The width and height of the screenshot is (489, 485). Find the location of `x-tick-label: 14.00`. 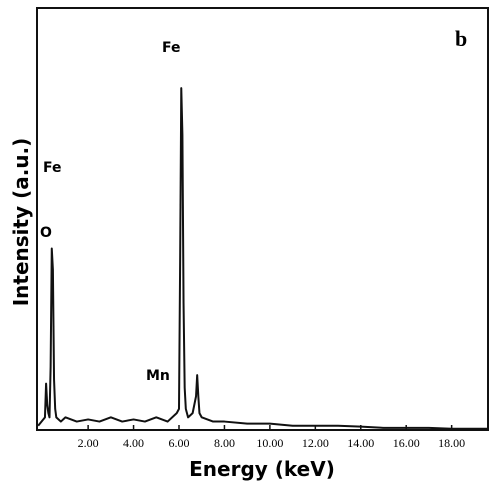

x-tick-label: 14.00 is located at coordinates (360, 443).